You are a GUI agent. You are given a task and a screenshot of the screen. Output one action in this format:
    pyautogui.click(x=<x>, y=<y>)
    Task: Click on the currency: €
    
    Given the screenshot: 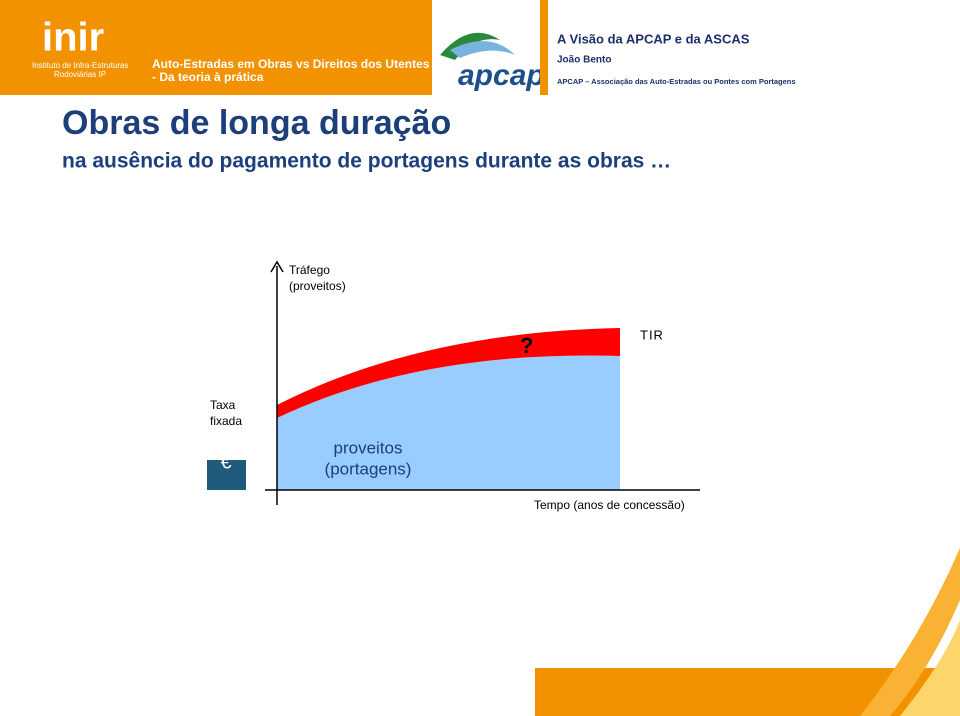 What is the action you would take?
    pyautogui.click(x=225, y=462)
    